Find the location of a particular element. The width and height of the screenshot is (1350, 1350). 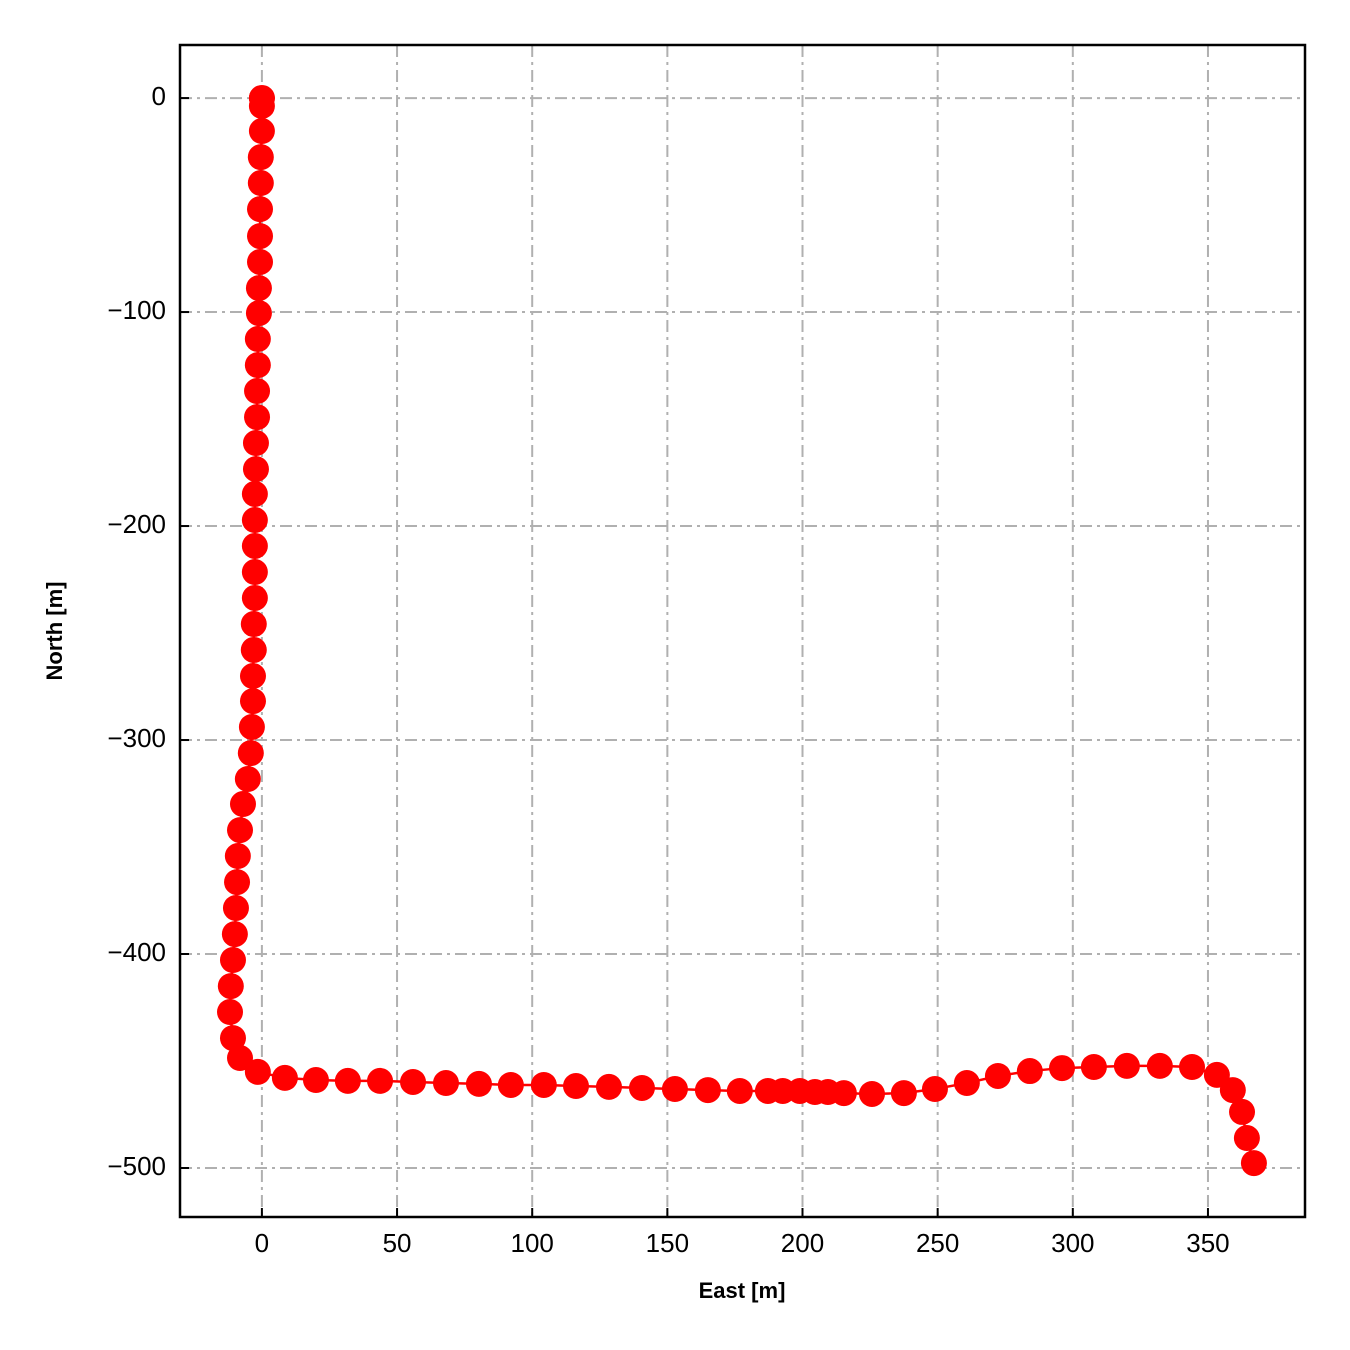

x-tick-label: 250 is located at coordinates (937, 1243).